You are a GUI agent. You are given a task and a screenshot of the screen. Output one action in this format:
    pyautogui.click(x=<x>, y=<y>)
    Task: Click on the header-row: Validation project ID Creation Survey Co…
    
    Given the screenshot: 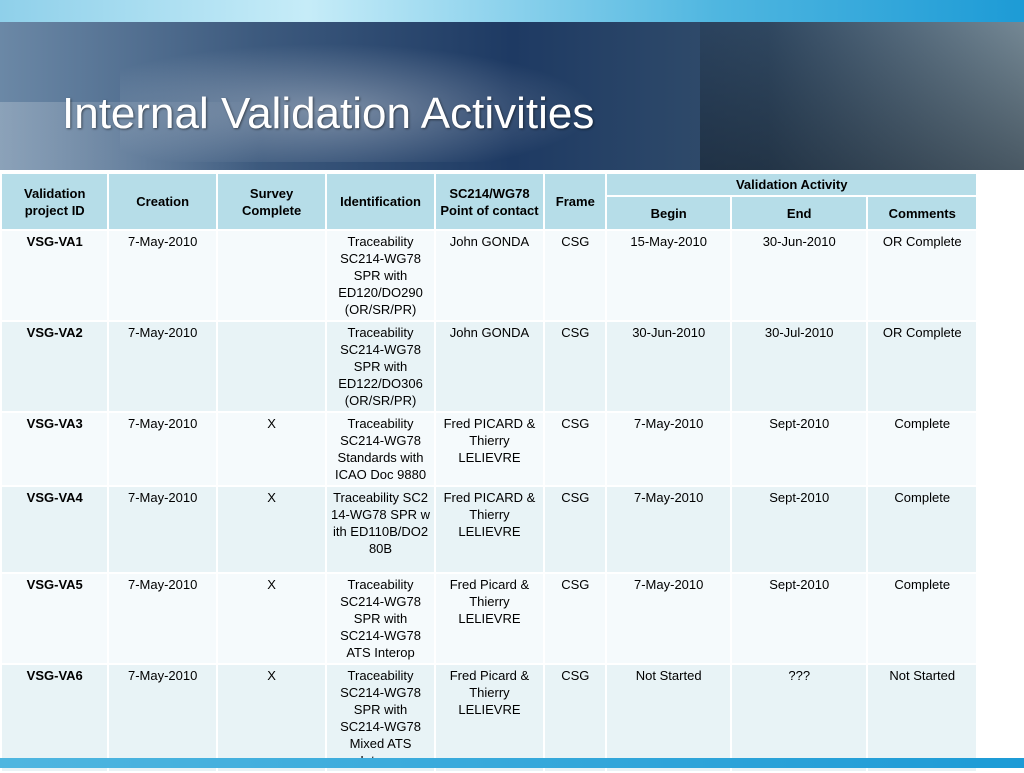 What is the action you would take?
    pyautogui.click(x=489, y=201)
    